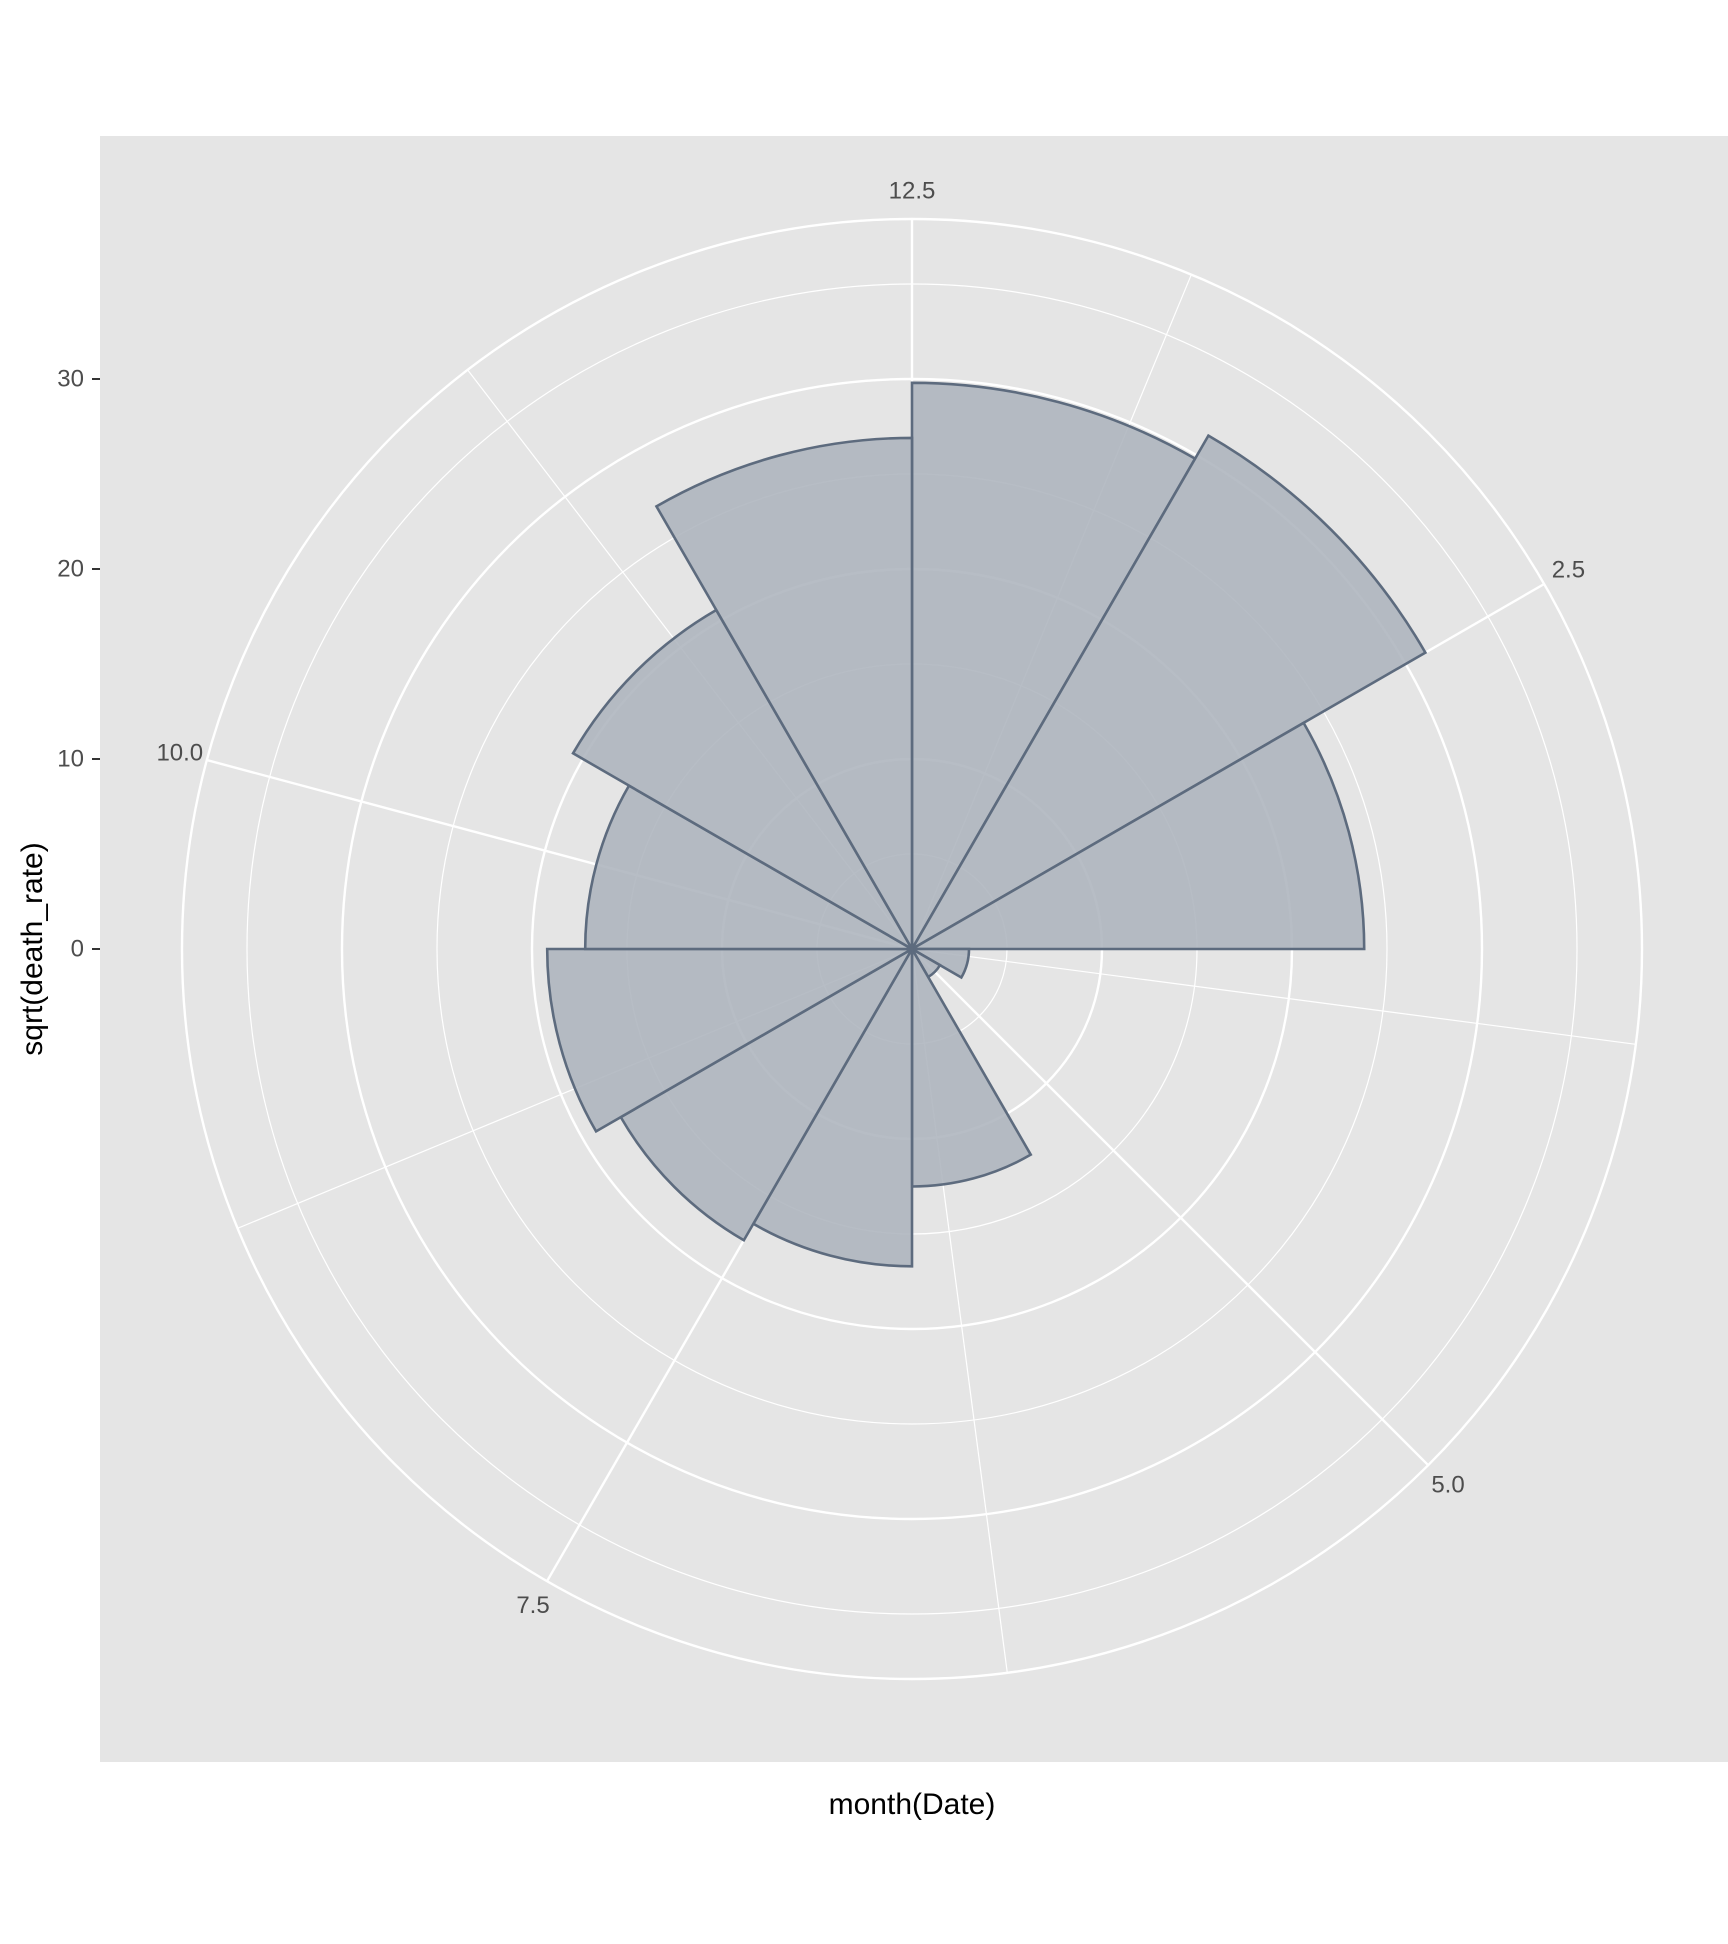  Describe the element at coordinates (1170, 1207) in the screenshot. I see `major-spoke-gridline` at that location.